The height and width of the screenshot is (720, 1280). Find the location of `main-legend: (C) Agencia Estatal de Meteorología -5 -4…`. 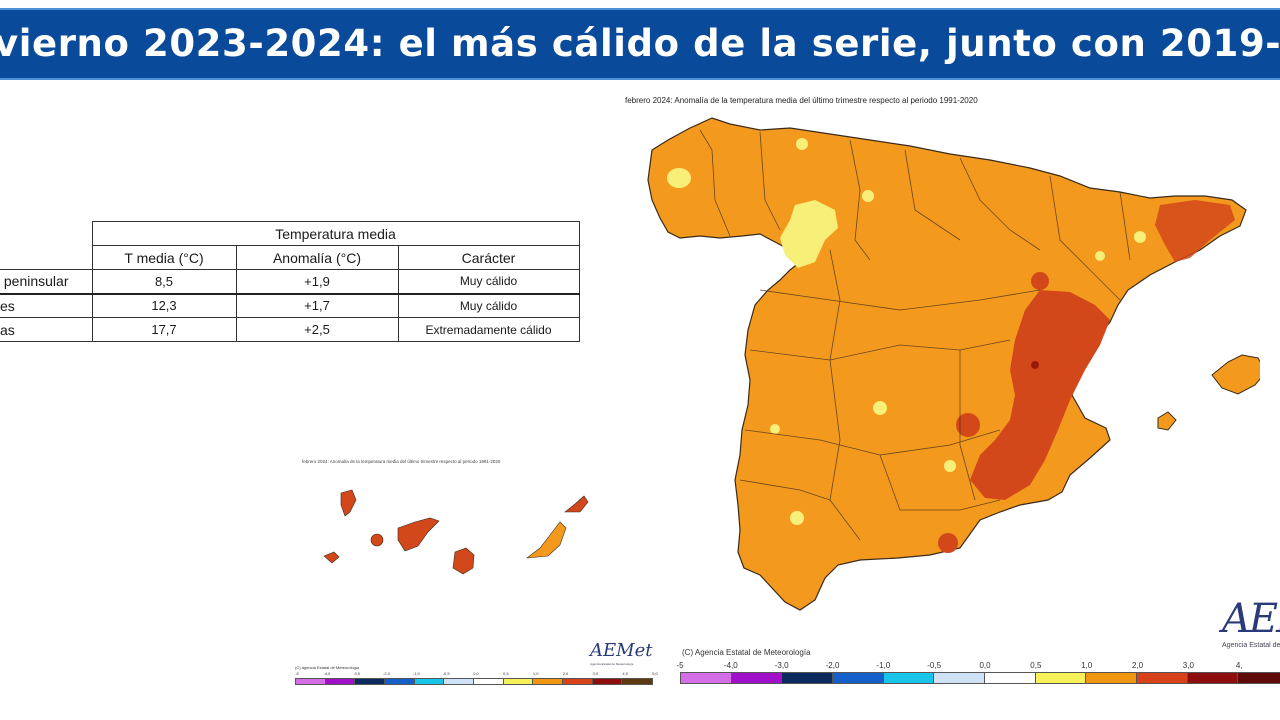

main-legend: (C) Agencia Estatal de Meteorología -5 -4… is located at coordinates (978, 668).